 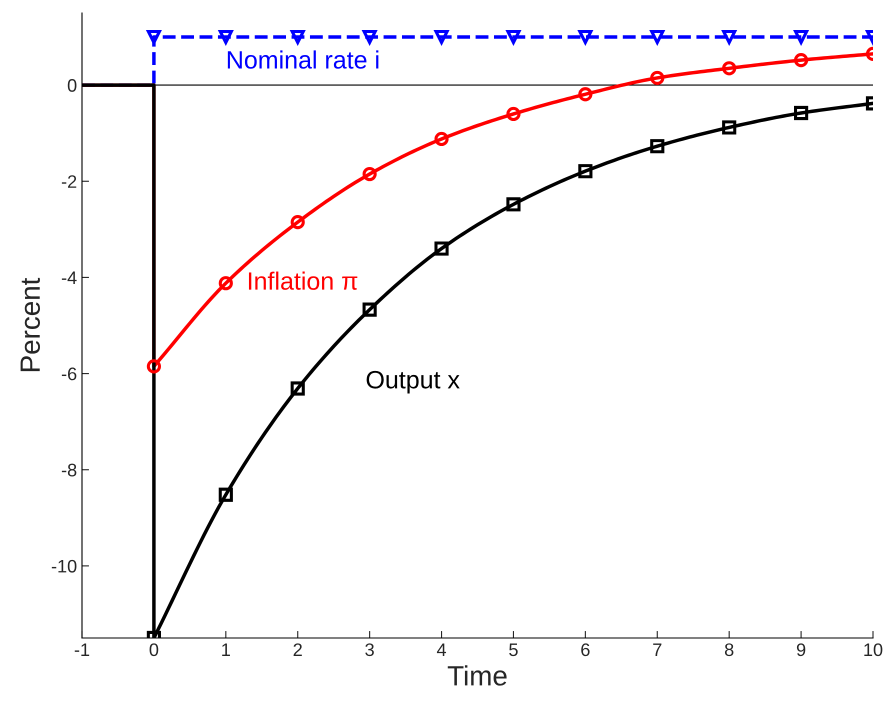 I want to click on x-tick-label: 9, so click(x=801, y=649).